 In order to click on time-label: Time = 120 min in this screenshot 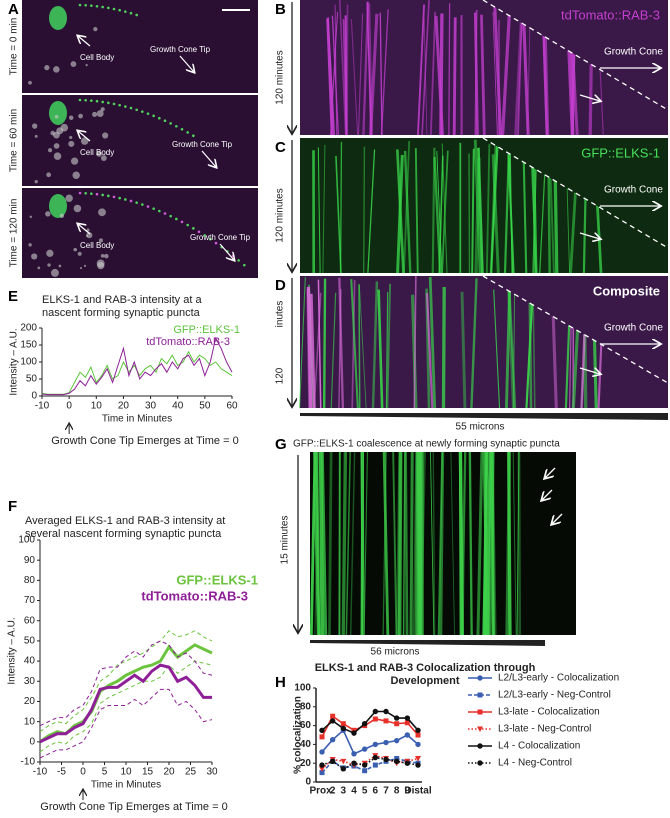, I will do `click(14, 233)`.